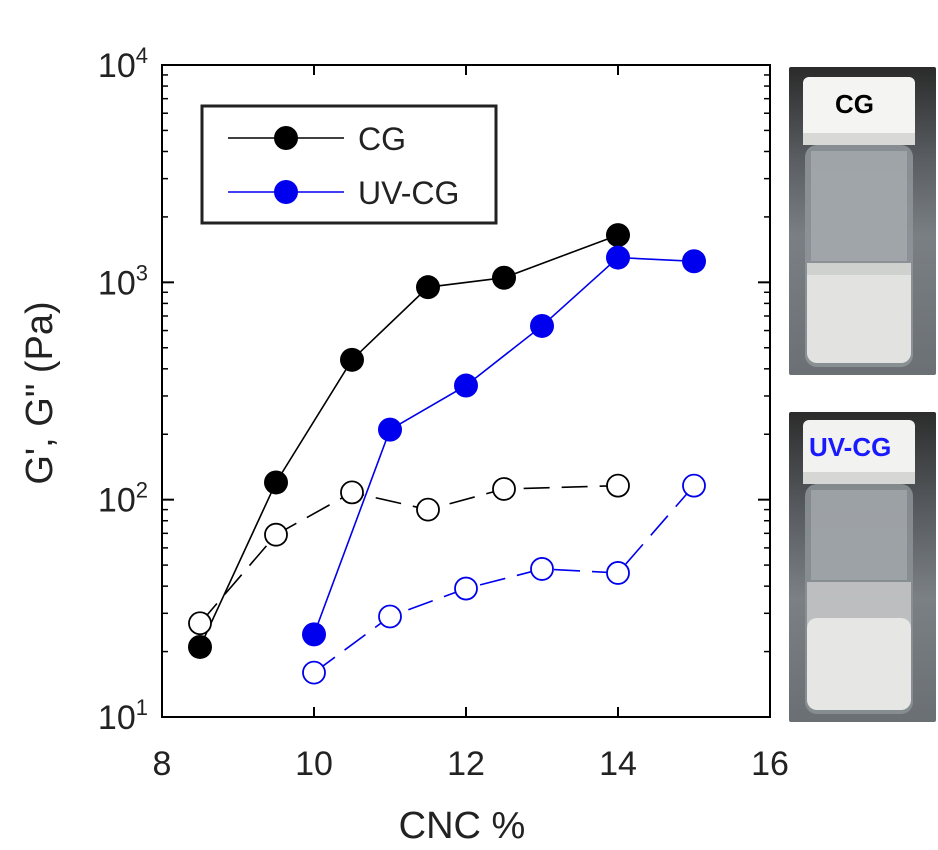 The height and width of the screenshot is (850, 938). What do you see at coordinates (286, 138) in the screenshot?
I see `legend-marker-cg` at bounding box center [286, 138].